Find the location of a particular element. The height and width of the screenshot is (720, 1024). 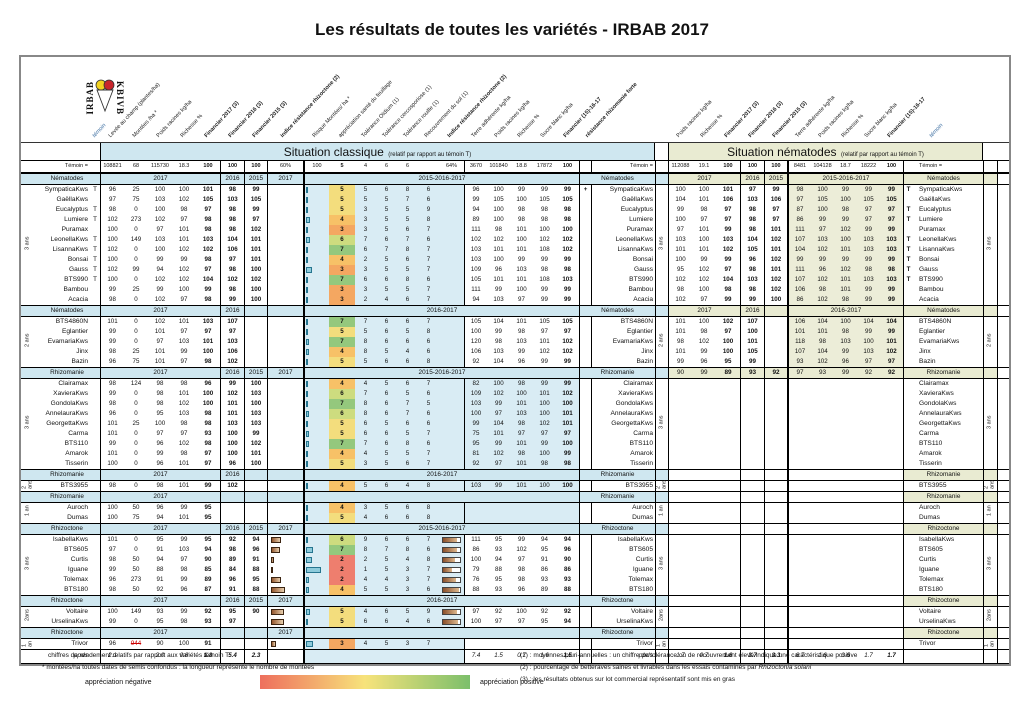

value-cell: 89 is located at coordinates (208, 579).